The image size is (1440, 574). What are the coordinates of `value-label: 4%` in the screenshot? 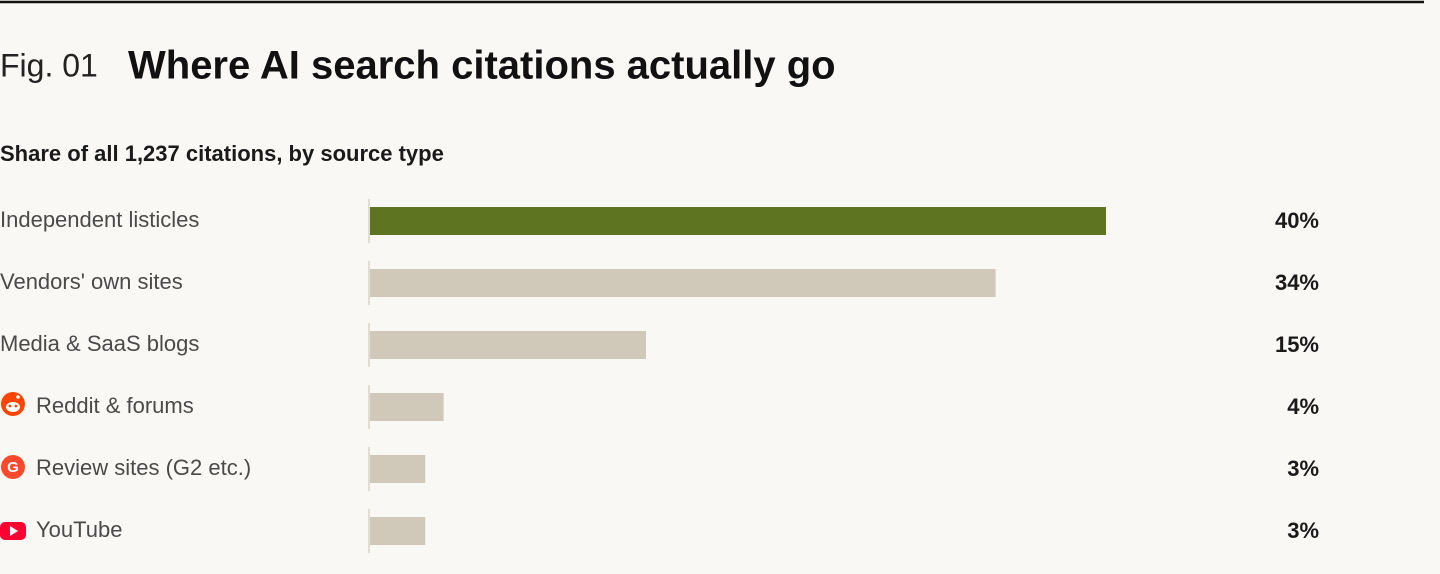 It's located at (1303, 406).